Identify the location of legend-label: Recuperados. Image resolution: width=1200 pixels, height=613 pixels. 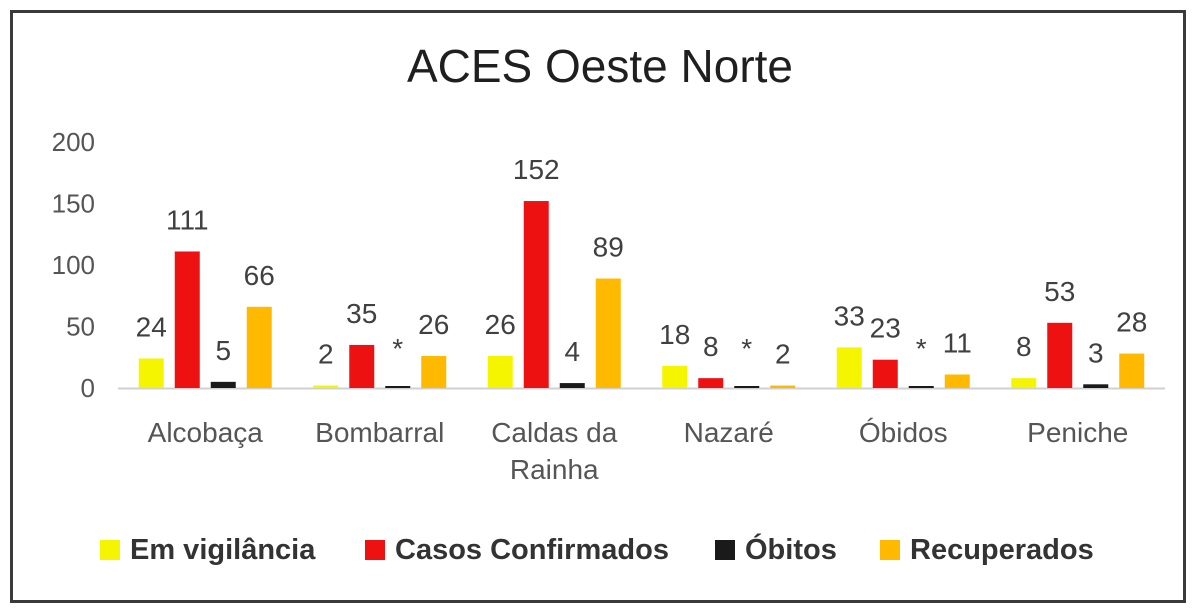
(1002, 550).